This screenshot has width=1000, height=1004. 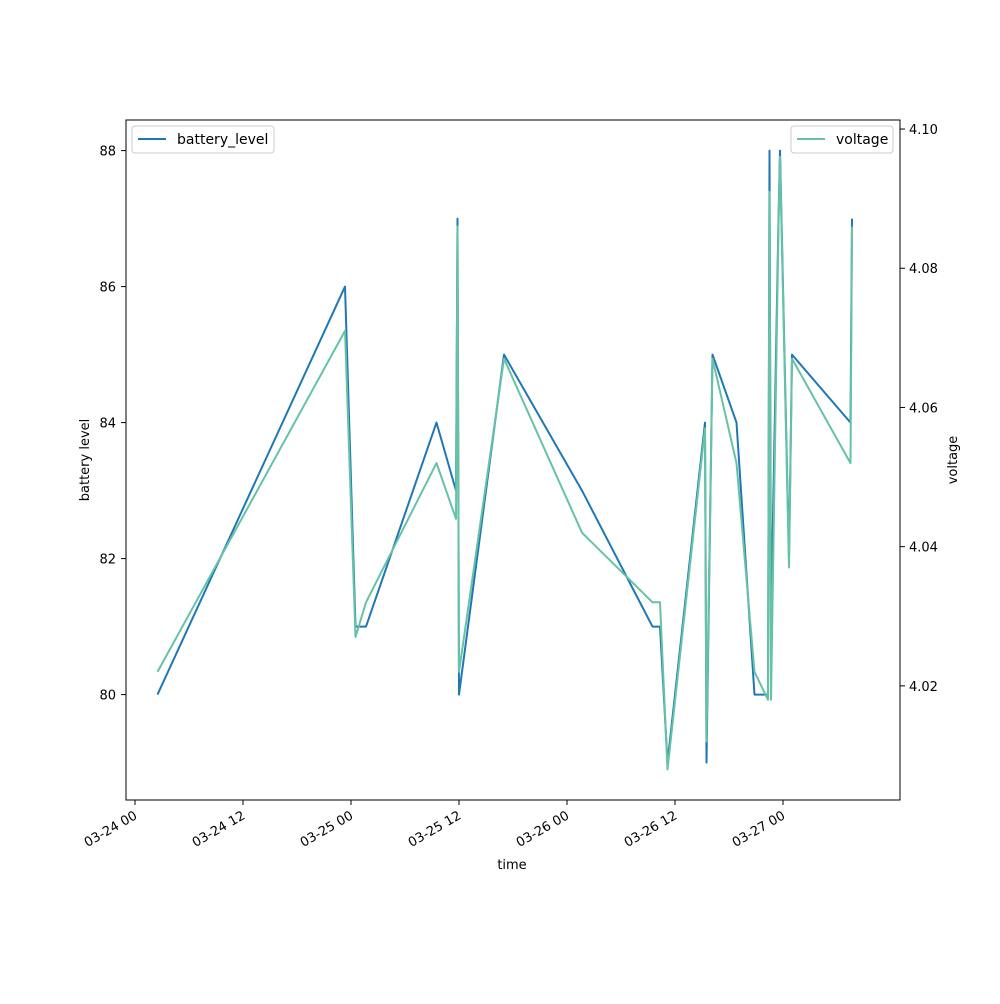 What do you see at coordinates (107, 152) in the screenshot?
I see `y-tick-label: 88` at bounding box center [107, 152].